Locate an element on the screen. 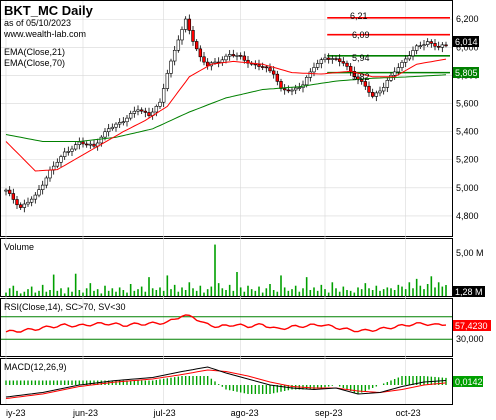 This screenshot has height=420, width=496. price-tick-label: 5,600 is located at coordinates (467, 104).